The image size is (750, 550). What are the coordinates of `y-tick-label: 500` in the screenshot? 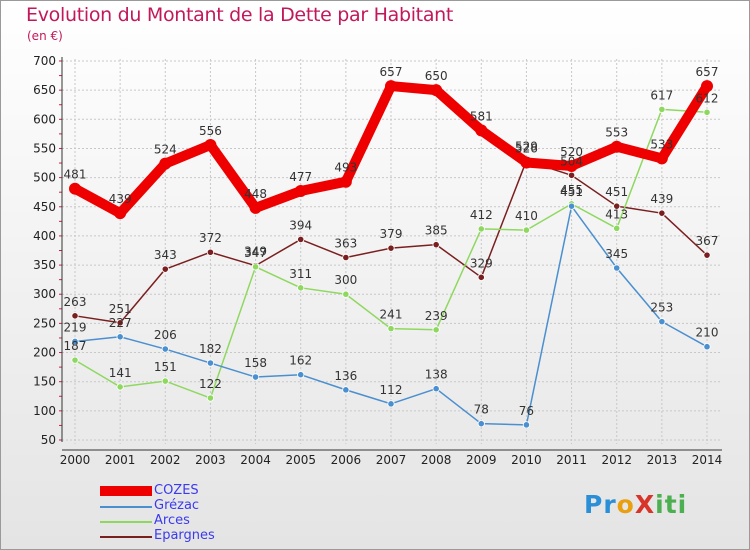 It's located at (44, 178).